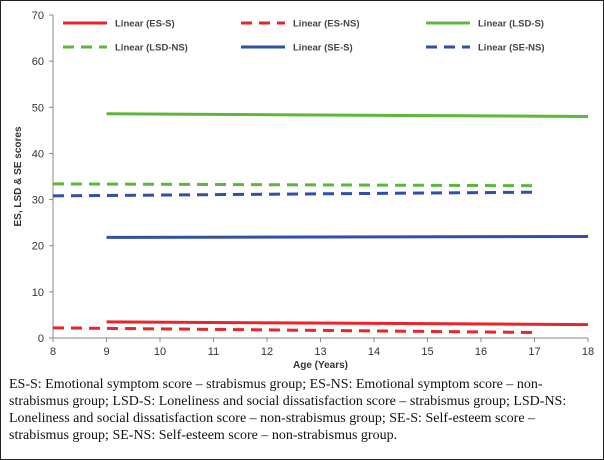 Image resolution: width=604 pixels, height=460 pixels. Describe the element at coordinates (38, 108) in the screenshot. I see `y-tick-label: 50` at that location.